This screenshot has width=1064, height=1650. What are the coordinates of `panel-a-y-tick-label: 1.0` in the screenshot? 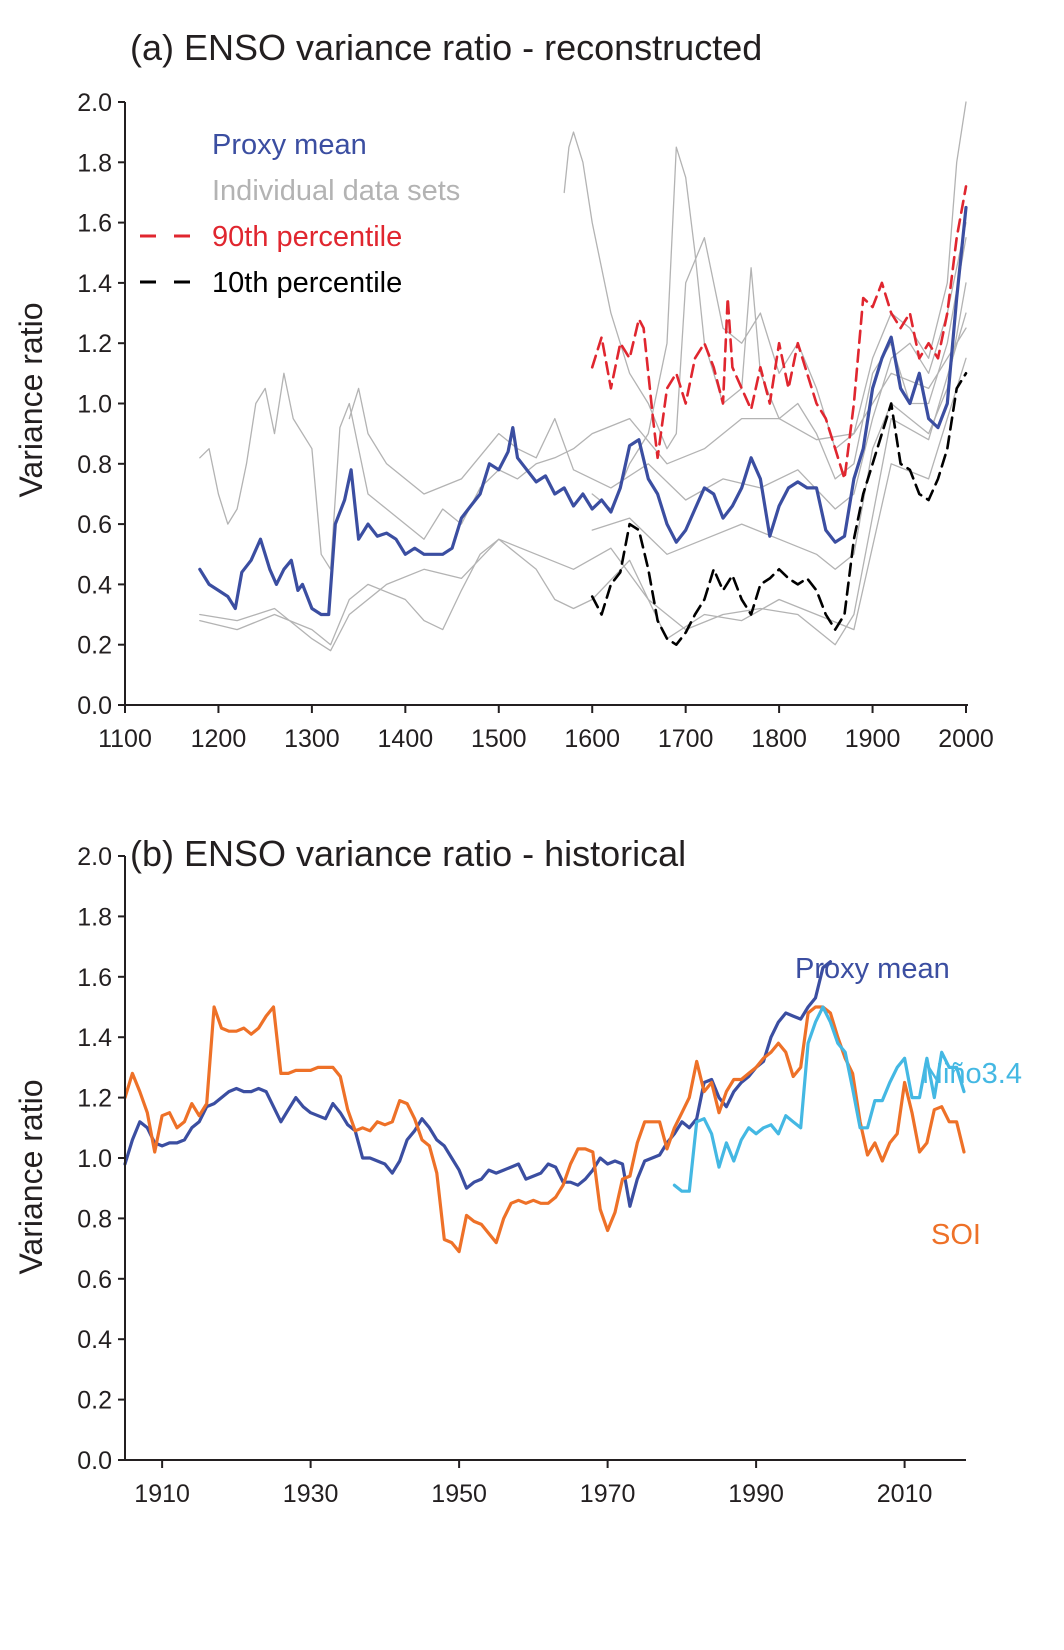 It's located at (94, 405).